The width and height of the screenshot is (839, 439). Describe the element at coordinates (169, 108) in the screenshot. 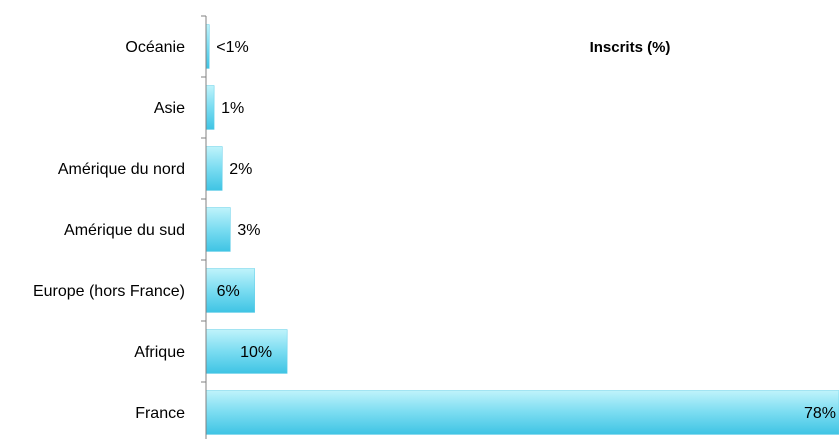

I see `category-label: Asie` at that location.